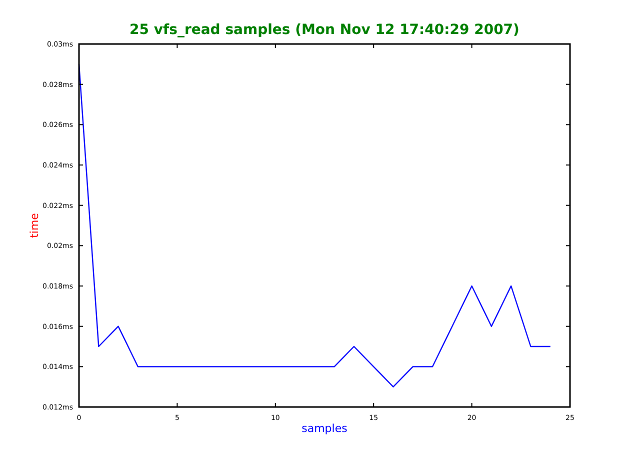 The width and height of the screenshot is (633, 453). Describe the element at coordinates (325, 30) in the screenshot. I see `chart-title: 25 vfs_read samples (Mon Nov 12 17:40:29 2007)` at that location.